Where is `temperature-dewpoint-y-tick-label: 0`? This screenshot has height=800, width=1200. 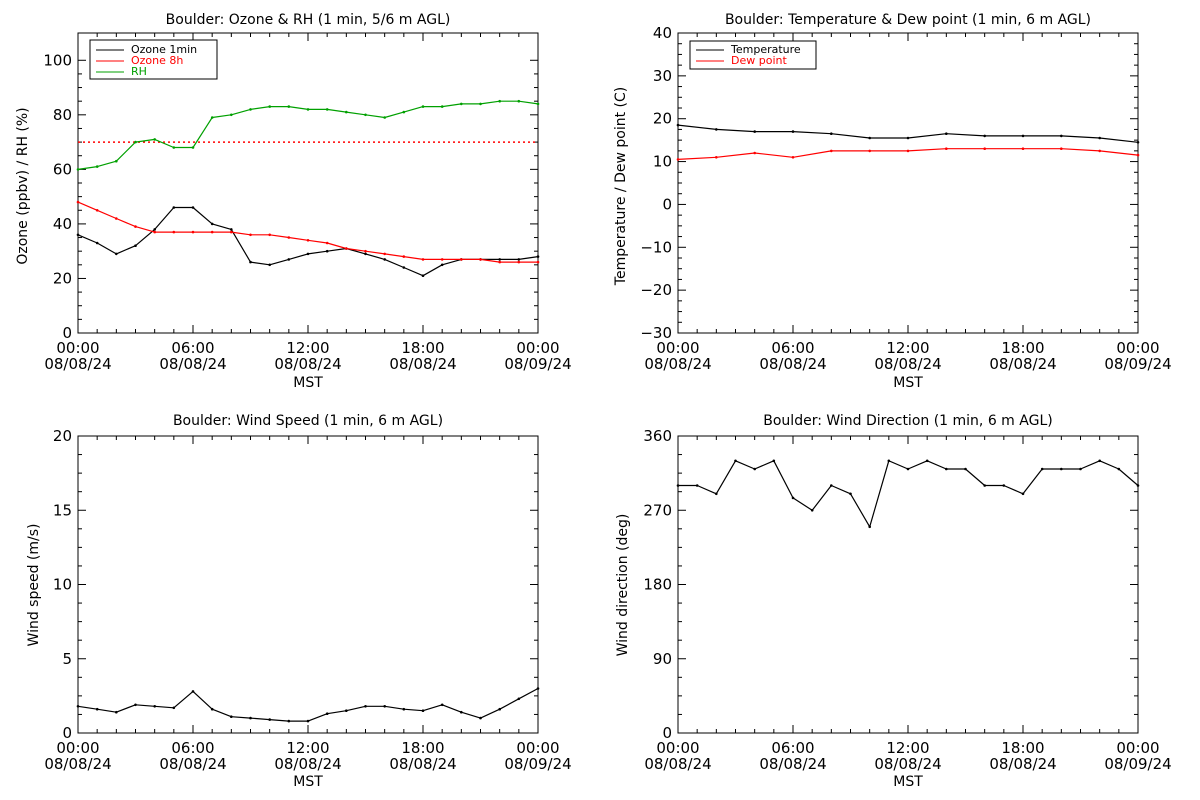 temperature-dewpoint-y-tick-label: 0 is located at coordinates (667, 204).